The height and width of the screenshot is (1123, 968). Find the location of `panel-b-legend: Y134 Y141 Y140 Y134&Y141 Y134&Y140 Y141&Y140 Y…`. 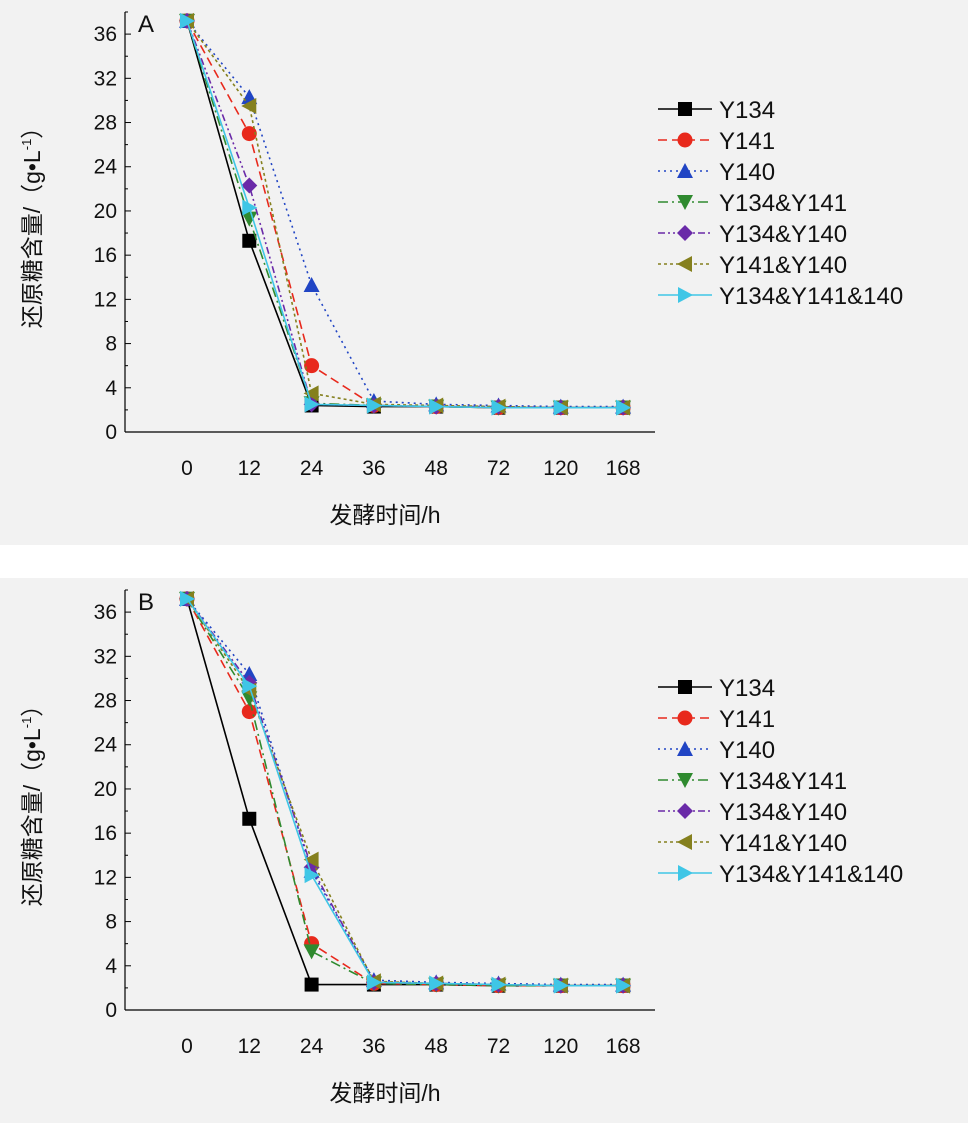

panel-b-legend: Y134 Y141 Y140 Y134&Y141 Y134&Y140 Y141&Y140 Y… is located at coordinates (780, 781).